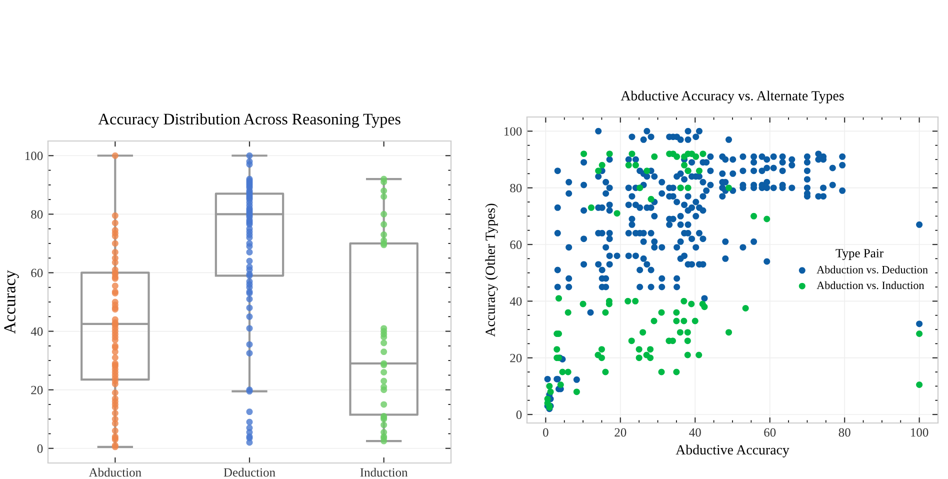 Image resolution: width=948 pixels, height=479 pixels. What do you see at coordinates (491, 270) in the screenshot?
I see `y-axis-title: Accuracy (Other Types)` at bounding box center [491, 270].